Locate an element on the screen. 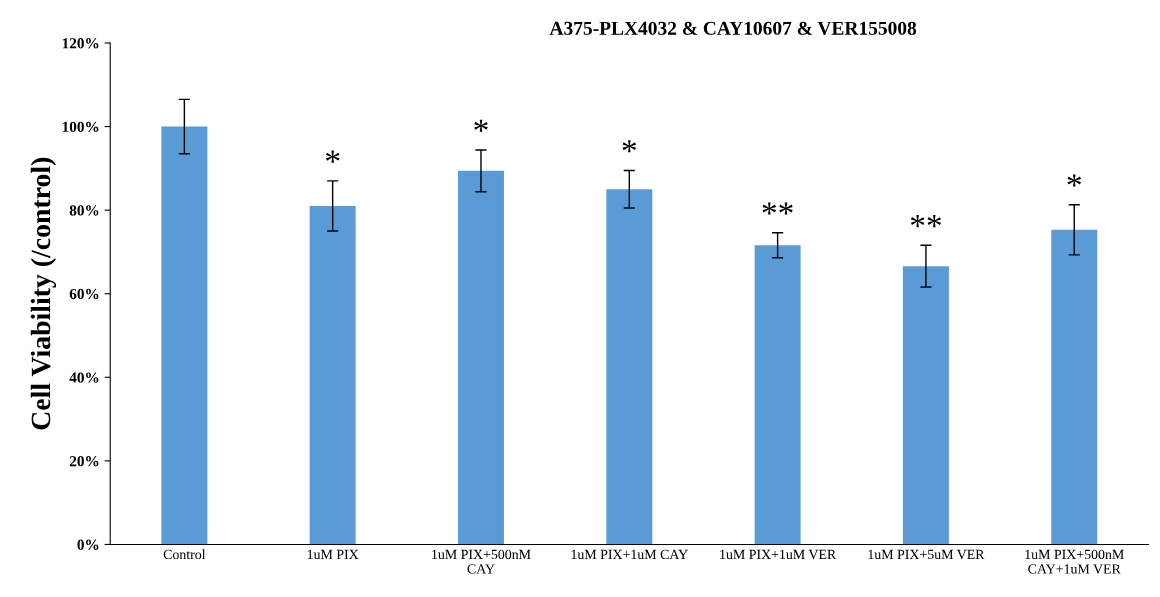 The width and height of the screenshot is (1160, 597). x-tick-label: 1uM PIX+5uM VER is located at coordinates (926, 554).